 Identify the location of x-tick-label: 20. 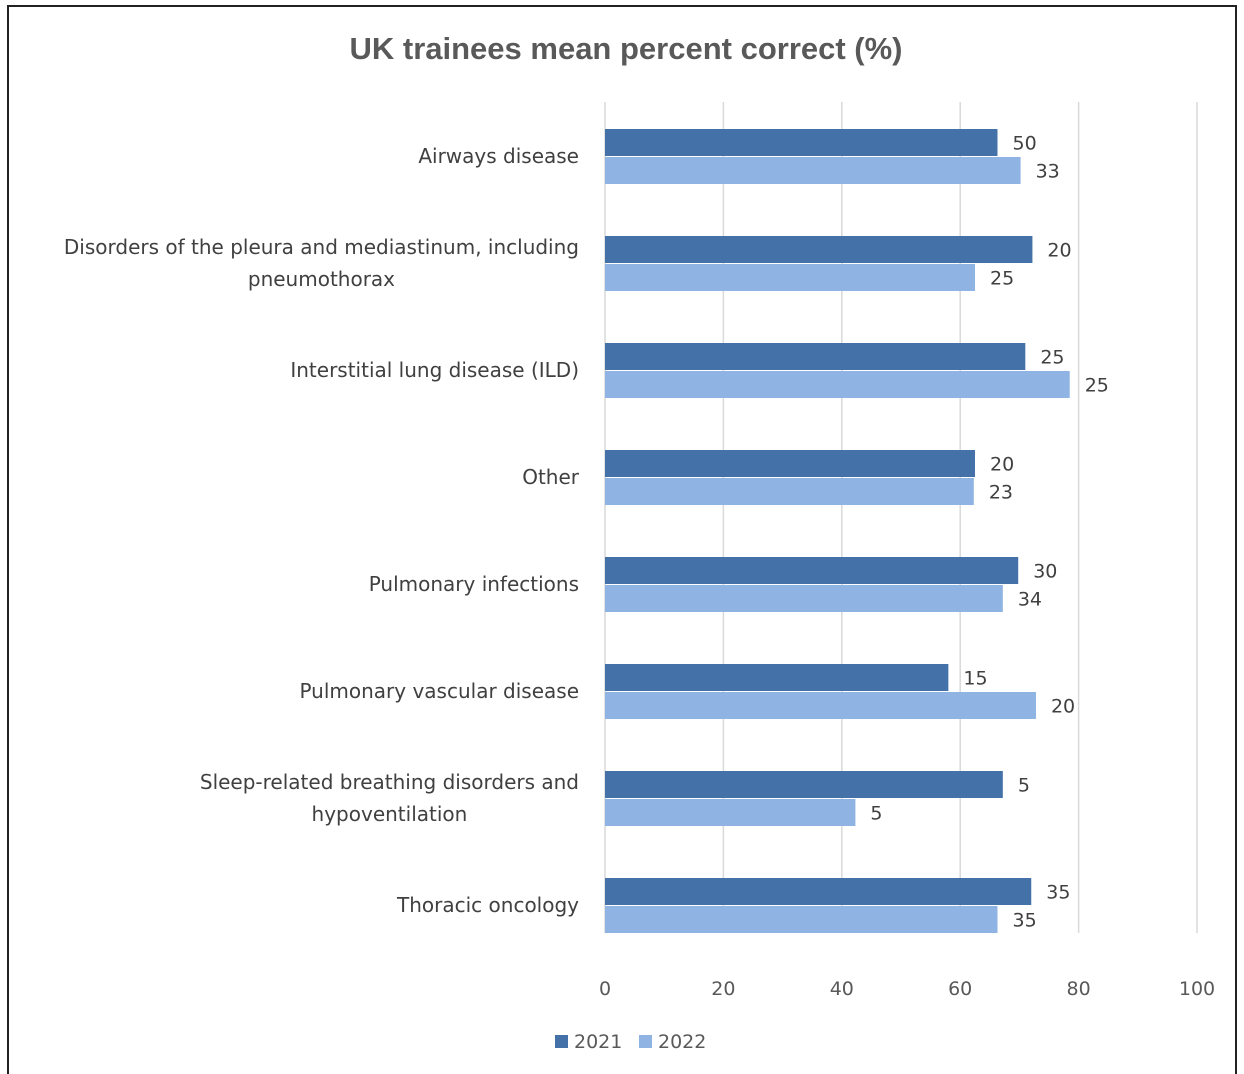
(723, 989).